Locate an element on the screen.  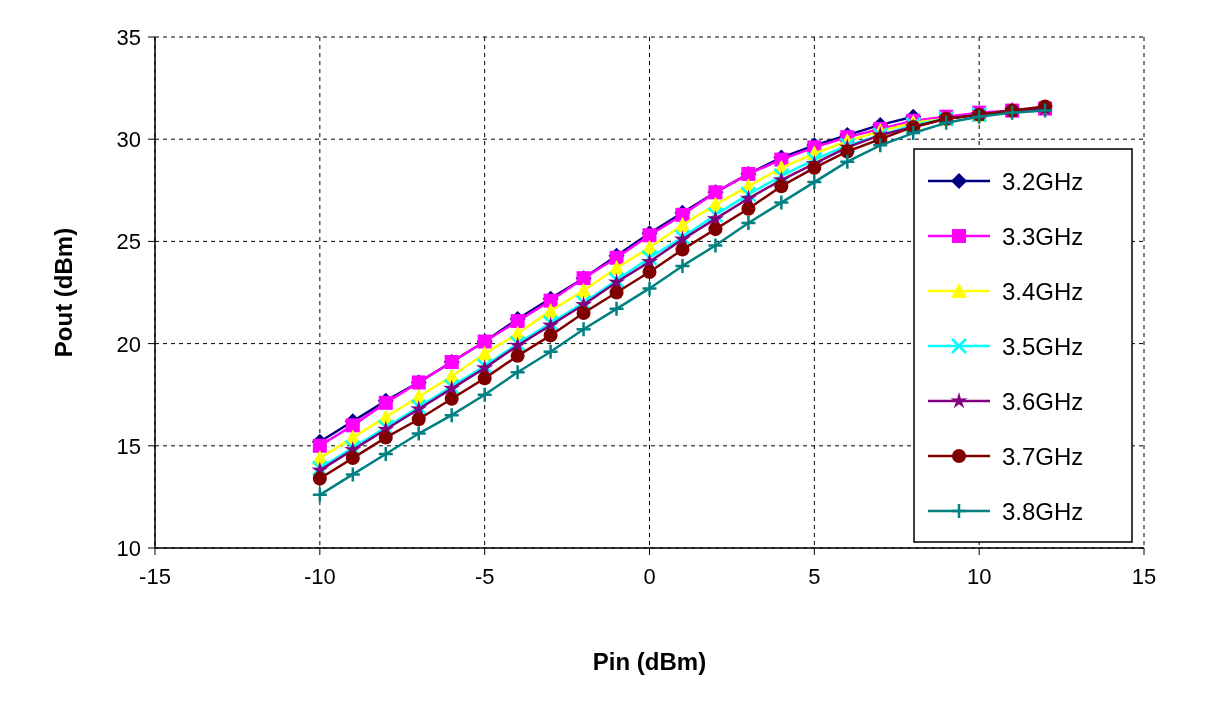
y-tick-label: 20 is located at coordinates (128, 344).